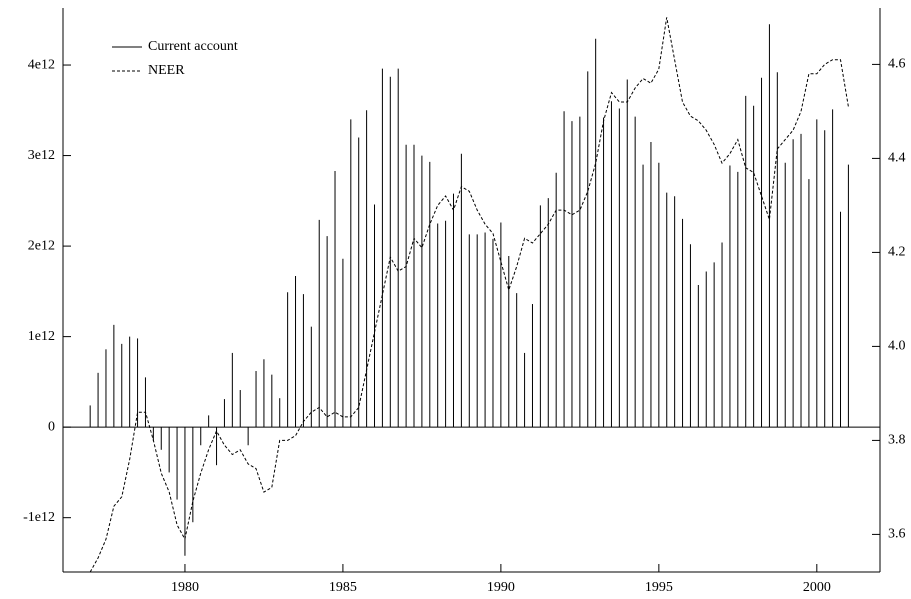 This screenshot has width=911, height=599. What do you see at coordinates (659, 587) in the screenshot?
I see `x-tick-label: 1995` at bounding box center [659, 587].